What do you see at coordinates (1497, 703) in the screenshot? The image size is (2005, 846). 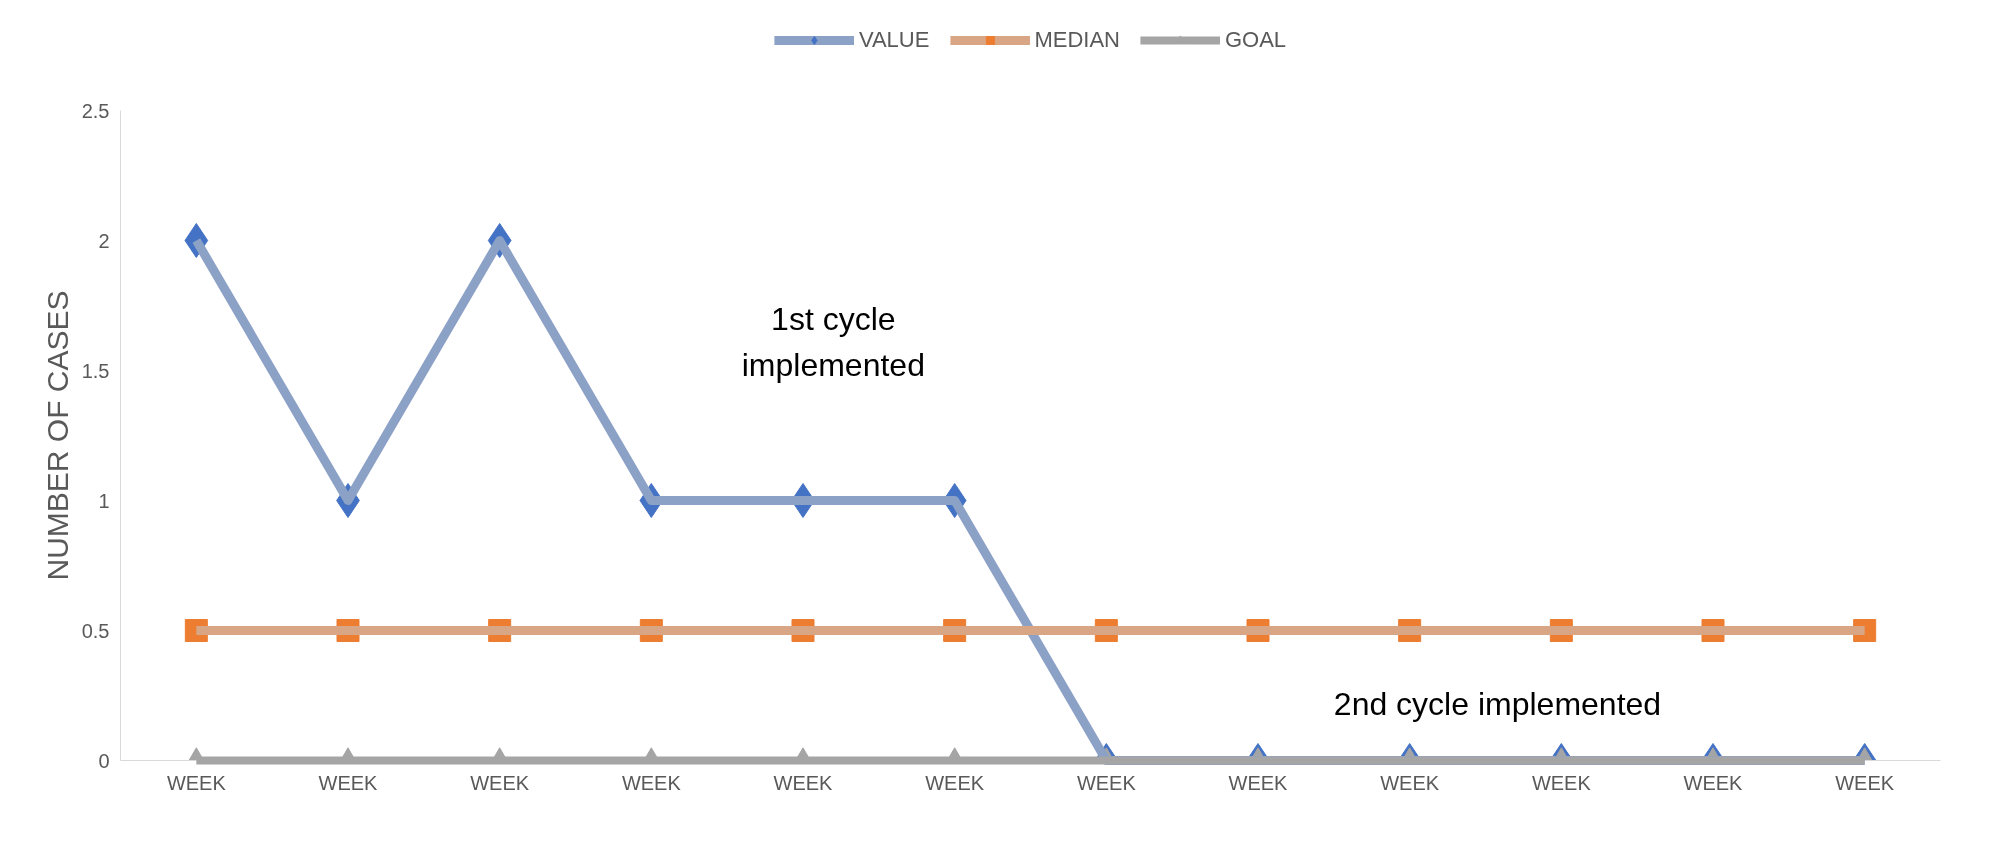 I see `annotation: 2nd cycle implemented` at bounding box center [1497, 703].